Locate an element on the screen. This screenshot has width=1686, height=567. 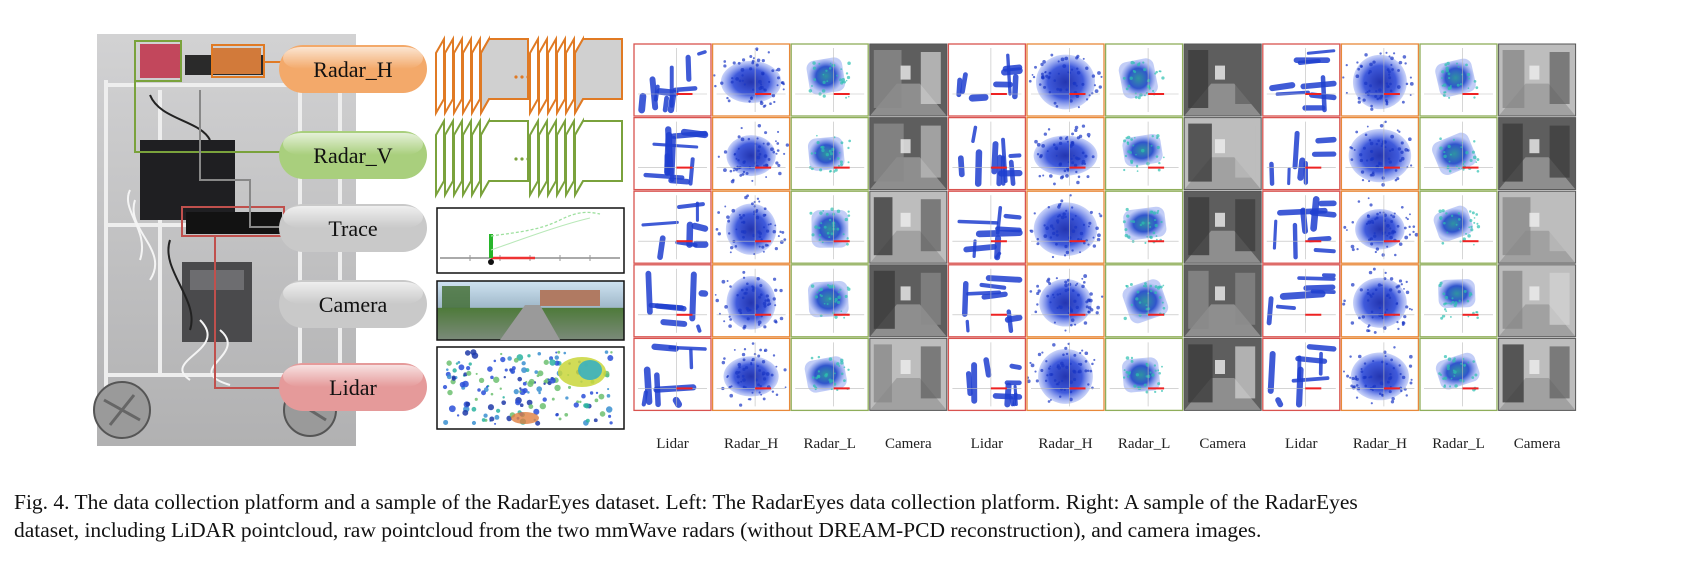
label-radar-v: Radar_V is located at coordinates (353, 155).